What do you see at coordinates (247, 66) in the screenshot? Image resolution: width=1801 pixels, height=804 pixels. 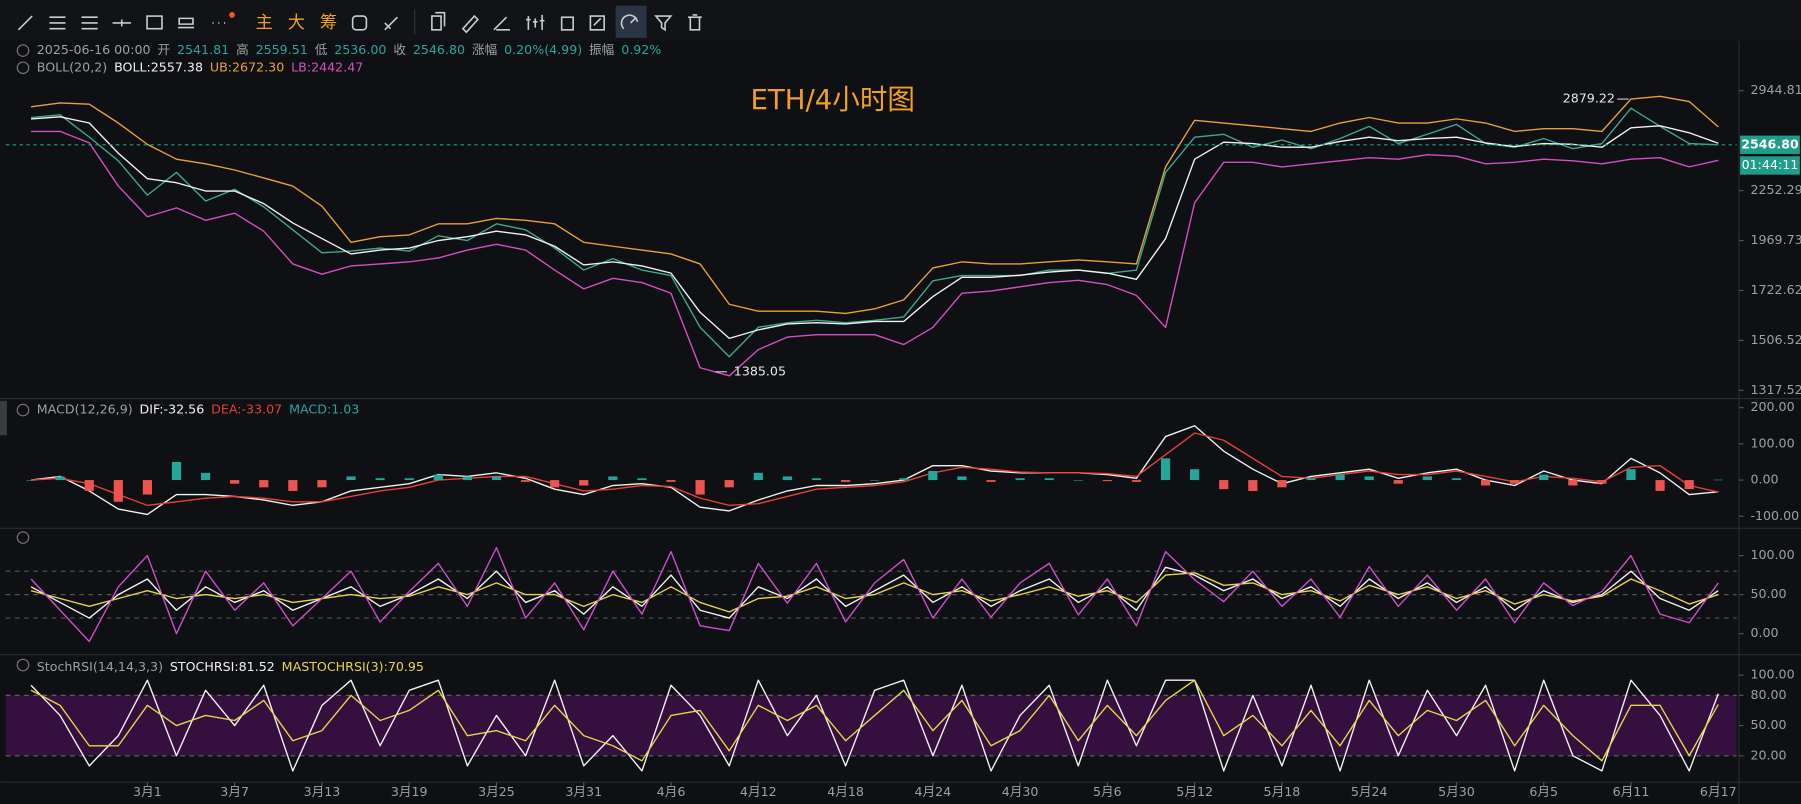 I see `legend-entry: UB:2672.30` at bounding box center [247, 66].